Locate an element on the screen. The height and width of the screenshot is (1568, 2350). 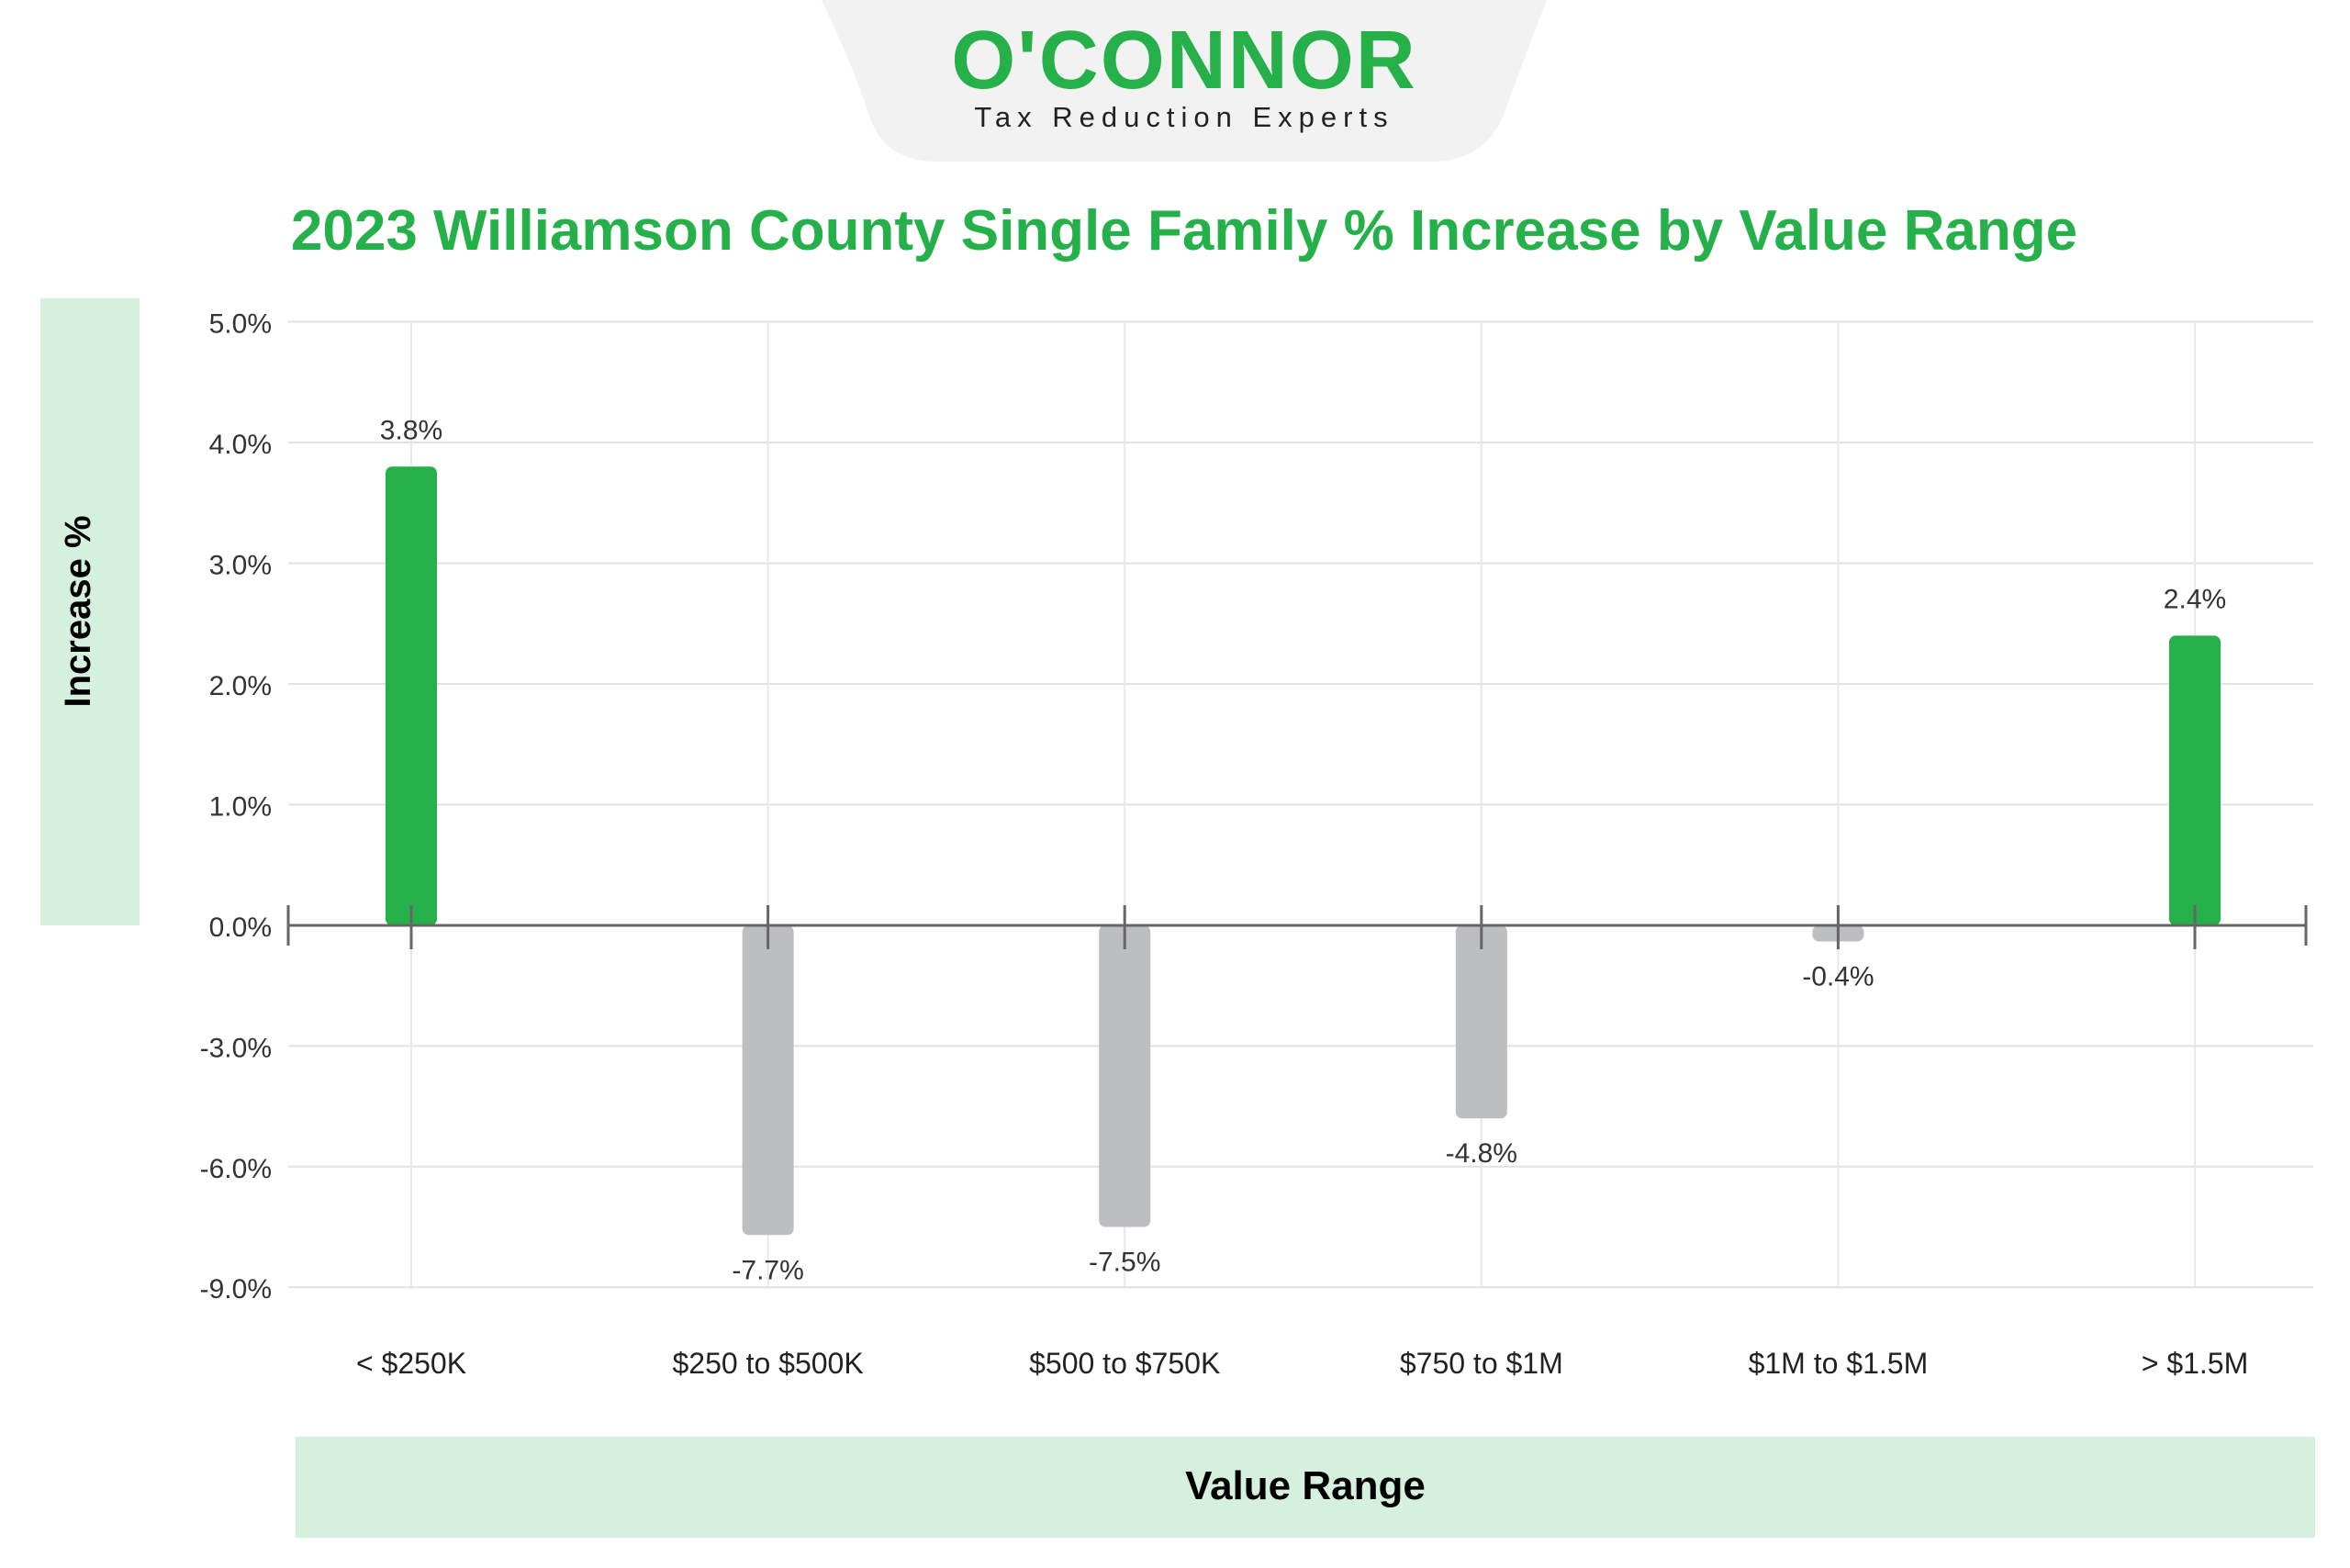
x-tick-label: < $250K is located at coordinates (411, 1363).